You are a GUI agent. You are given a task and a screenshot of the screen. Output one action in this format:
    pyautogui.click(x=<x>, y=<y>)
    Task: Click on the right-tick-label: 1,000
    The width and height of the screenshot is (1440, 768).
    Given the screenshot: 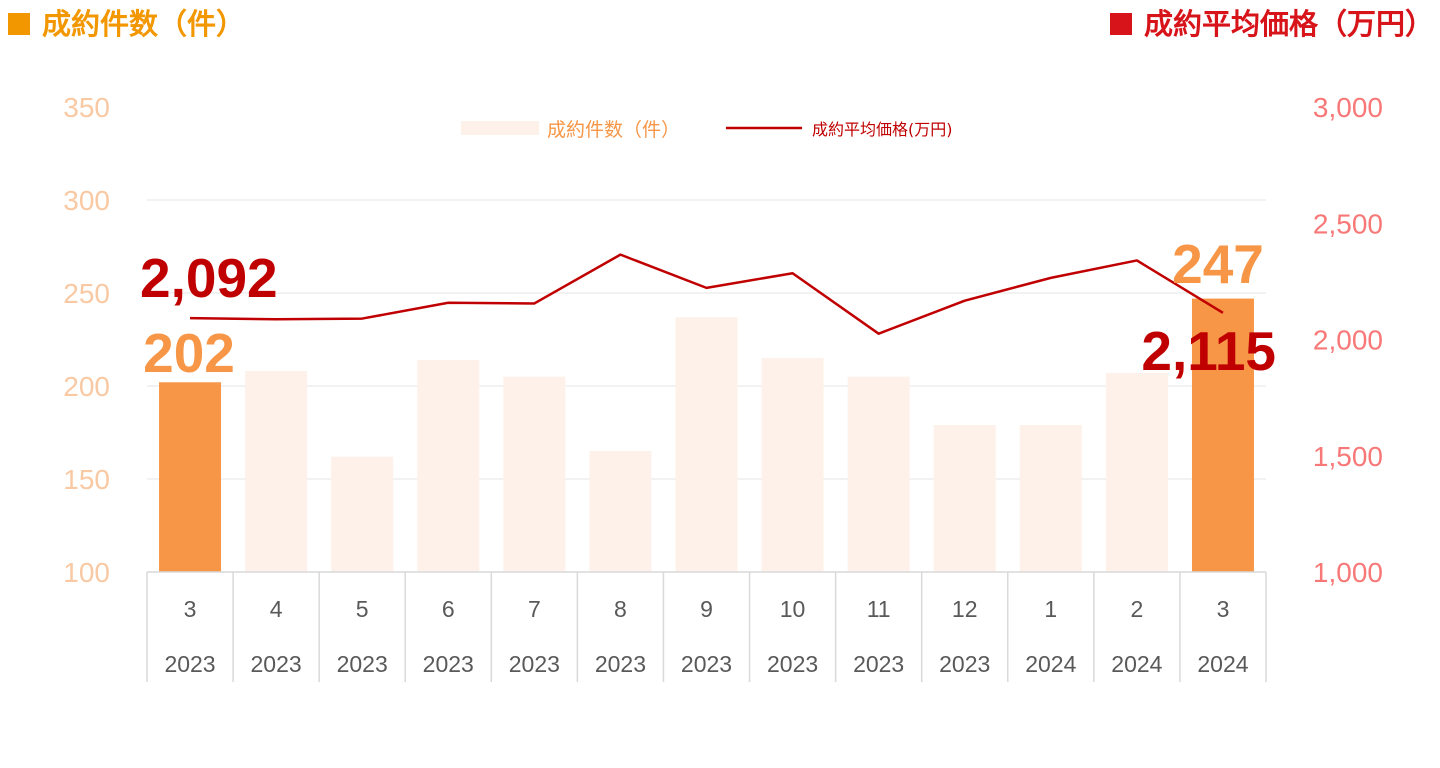 What is the action you would take?
    pyautogui.click(x=1348, y=572)
    